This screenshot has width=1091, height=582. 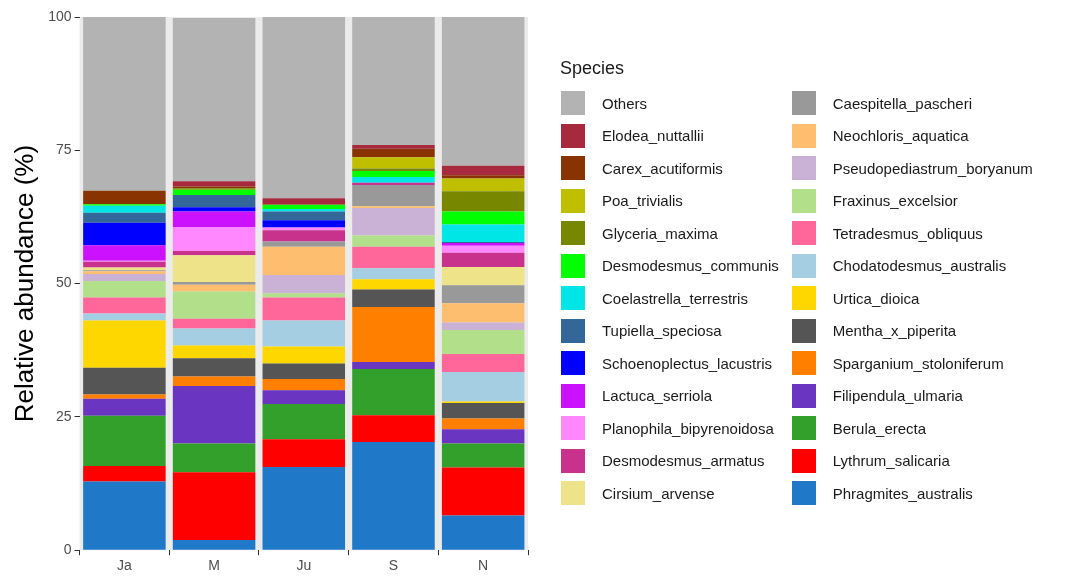 What do you see at coordinates (902, 493) in the screenshot?
I see `legend-label: Phragmites_australis` at bounding box center [902, 493].